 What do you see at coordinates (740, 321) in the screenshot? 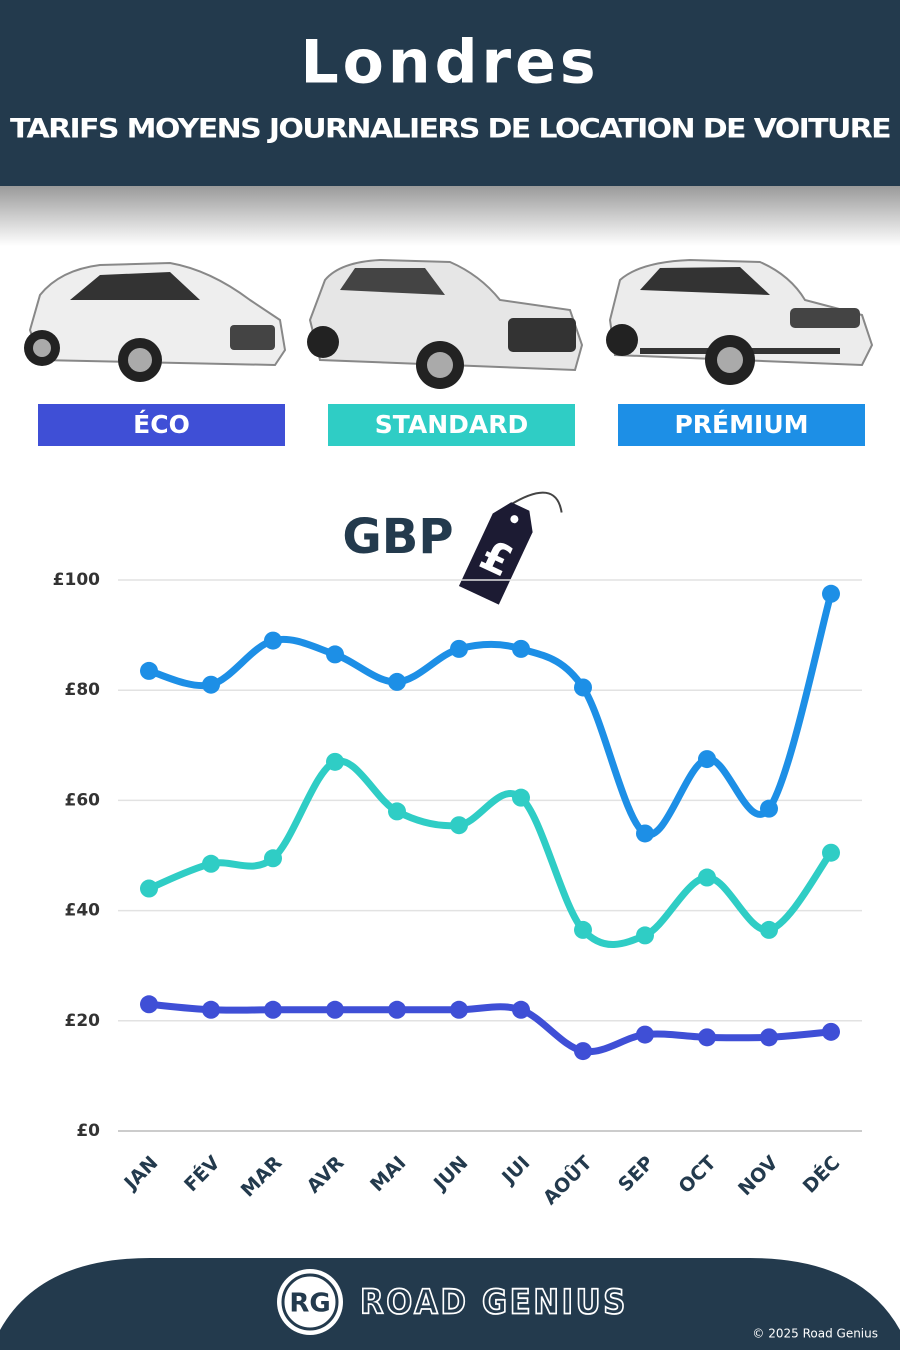
I see `car-premium` at bounding box center [740, 321].